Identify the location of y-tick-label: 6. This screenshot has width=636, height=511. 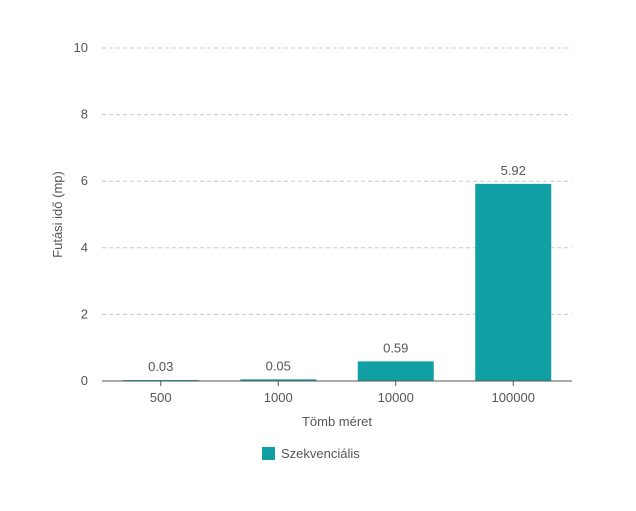
(84, 180).